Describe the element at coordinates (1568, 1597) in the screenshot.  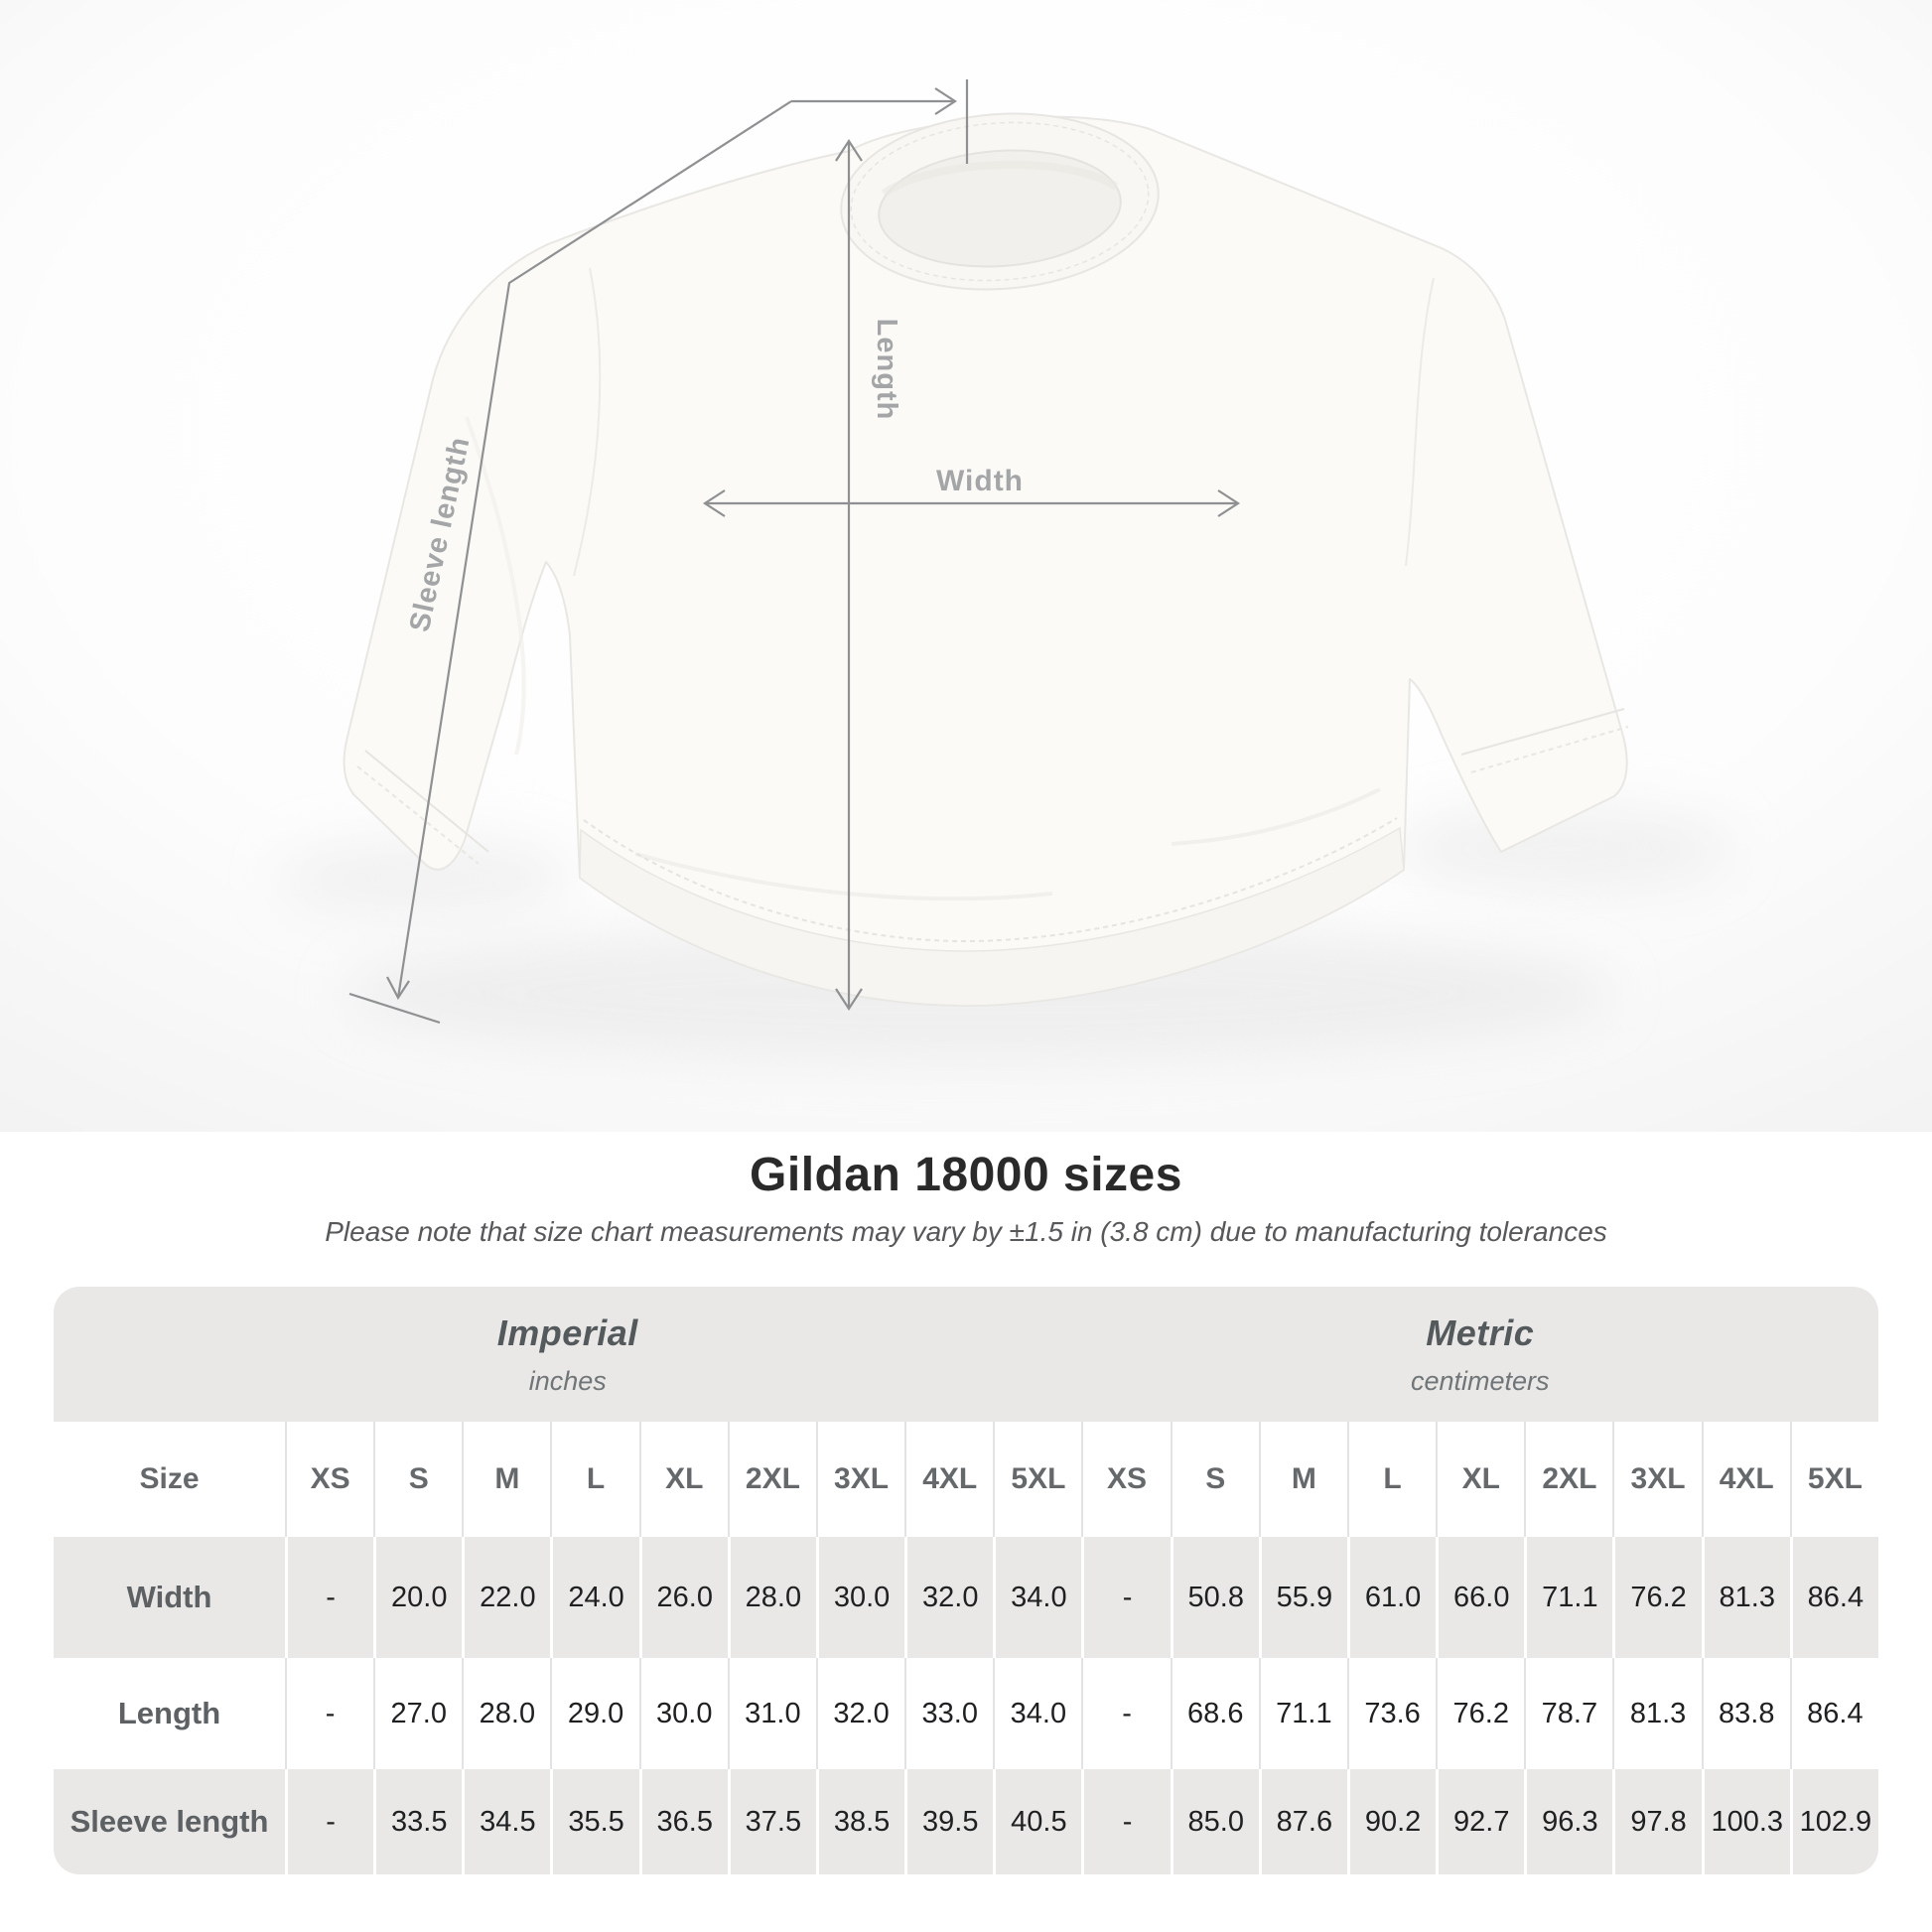
I see `width-metric-cell: 71.1` at that location.